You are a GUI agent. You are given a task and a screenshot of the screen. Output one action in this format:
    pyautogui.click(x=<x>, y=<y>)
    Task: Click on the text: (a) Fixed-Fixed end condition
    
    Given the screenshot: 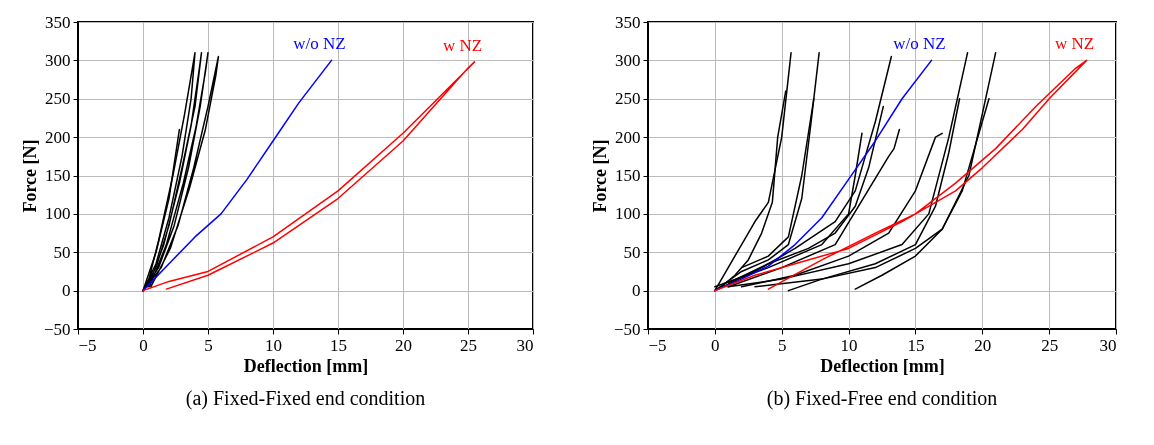 What is the action you would take?
    pyautogui.click(x=305, y=398)
    